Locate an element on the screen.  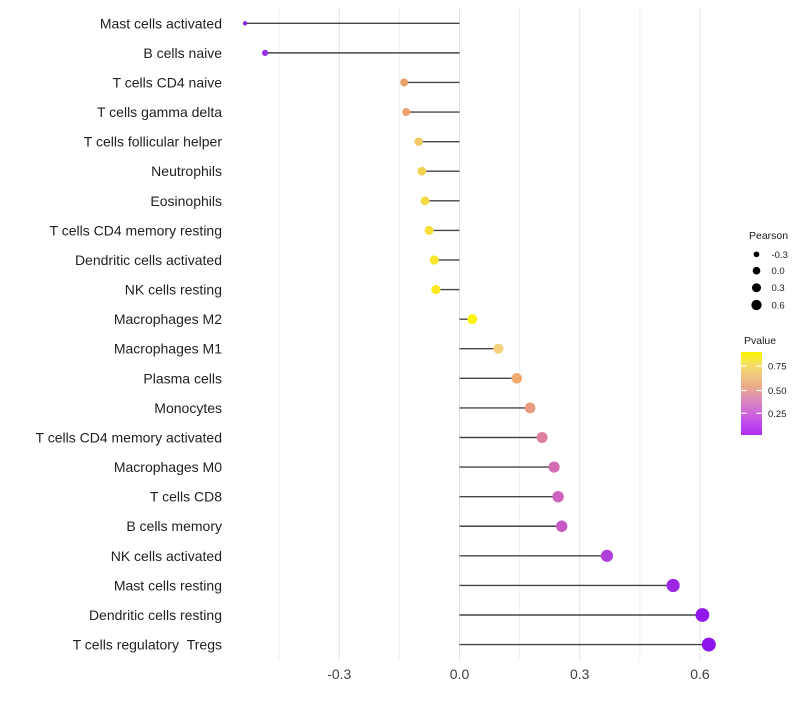
legend-pearson-size: Pearson -0.3 0.0 0.3 0.6 is located at coordinates (768, 271).